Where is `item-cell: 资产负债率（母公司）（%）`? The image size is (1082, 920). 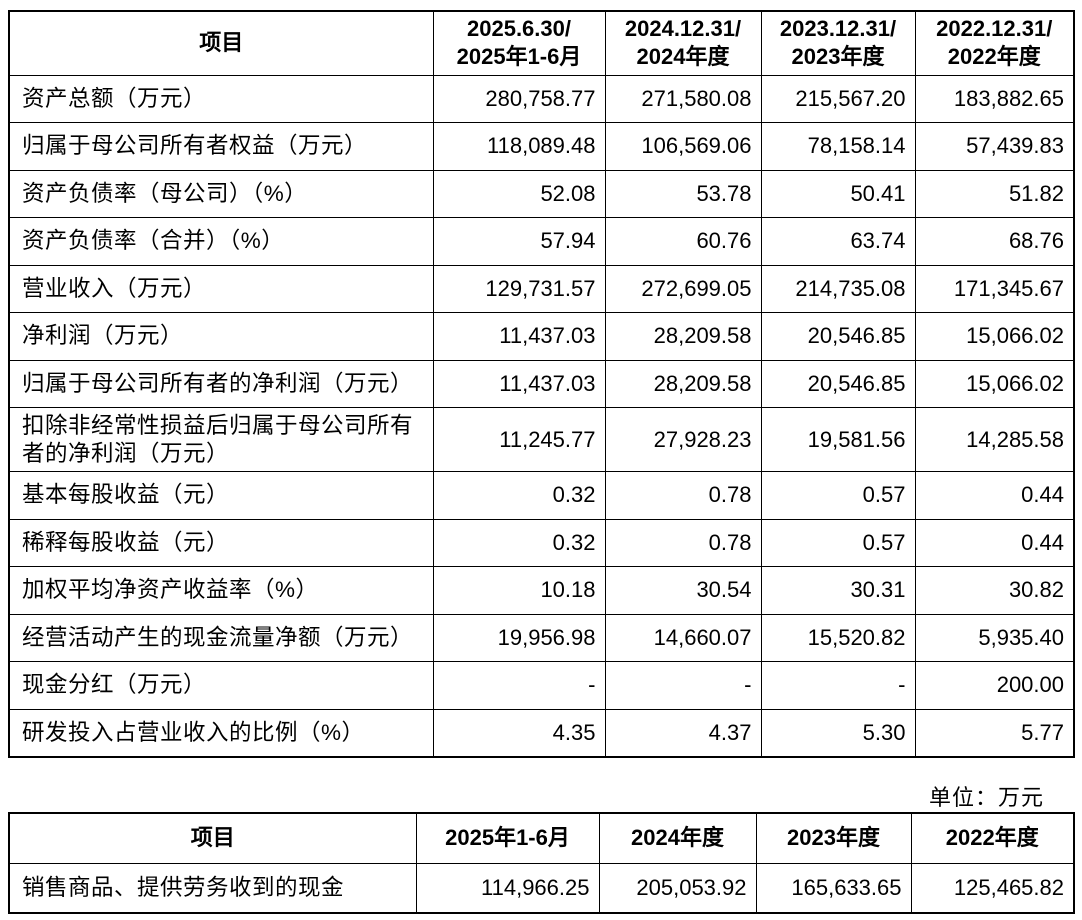
item-cell: 资产负债率（母公司）（%） is located at coordinates (221, 193).